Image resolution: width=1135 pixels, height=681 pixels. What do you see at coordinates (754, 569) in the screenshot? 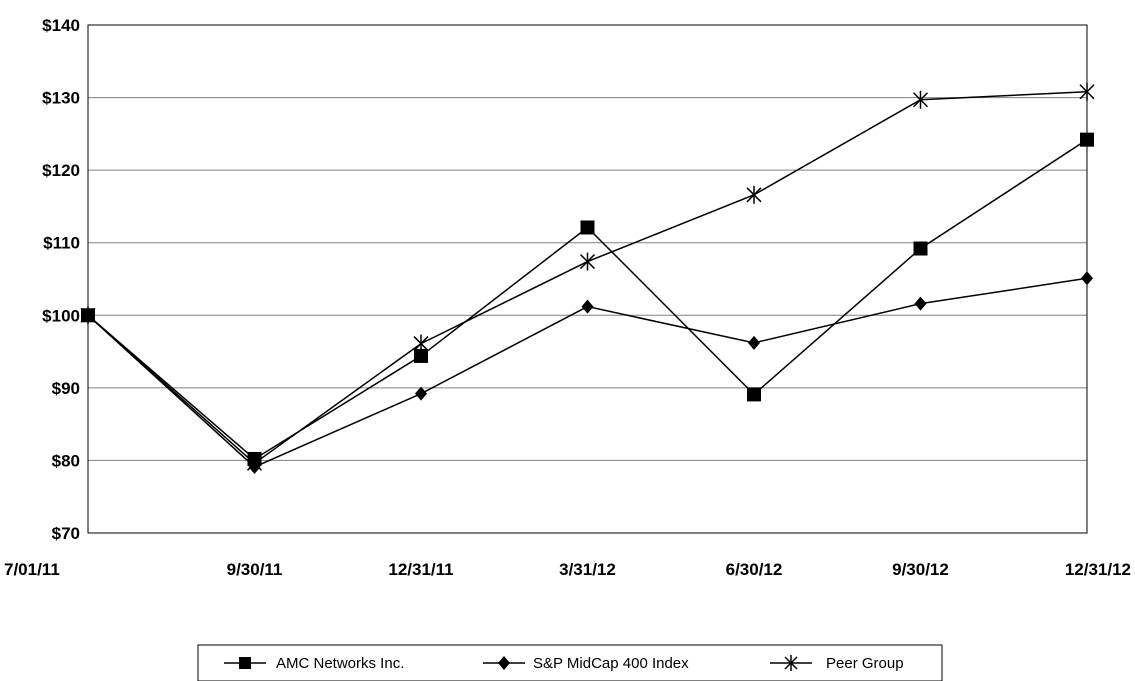
I see `x-tick-label: 6/30/12` at bounding box center [754, 569].